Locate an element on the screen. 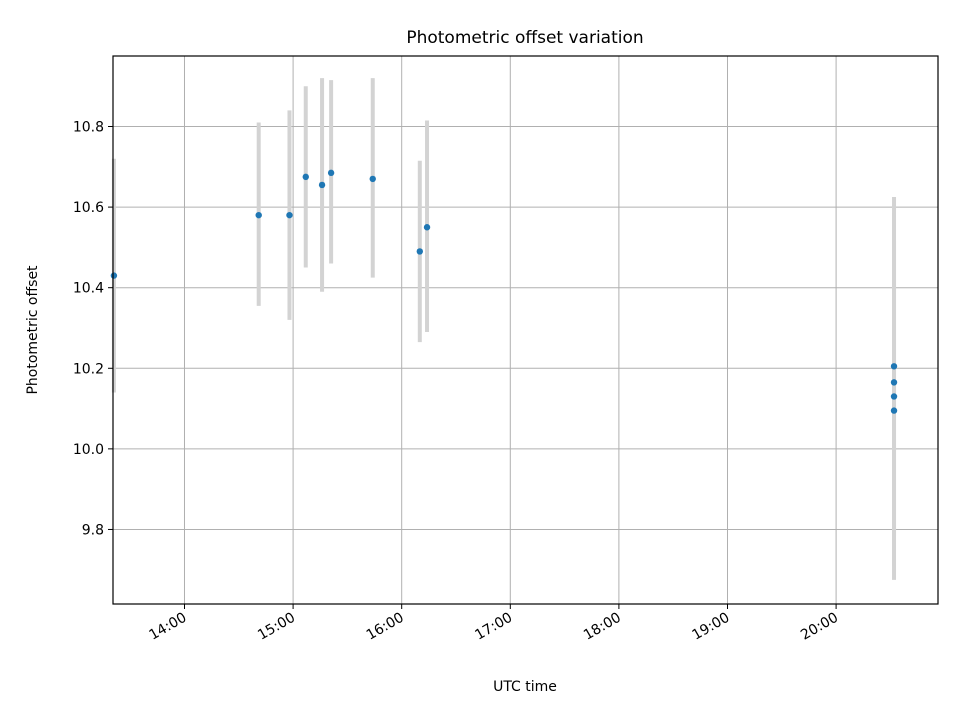  chart-title: Photometric offset variation is located at coordinates (524, 38).